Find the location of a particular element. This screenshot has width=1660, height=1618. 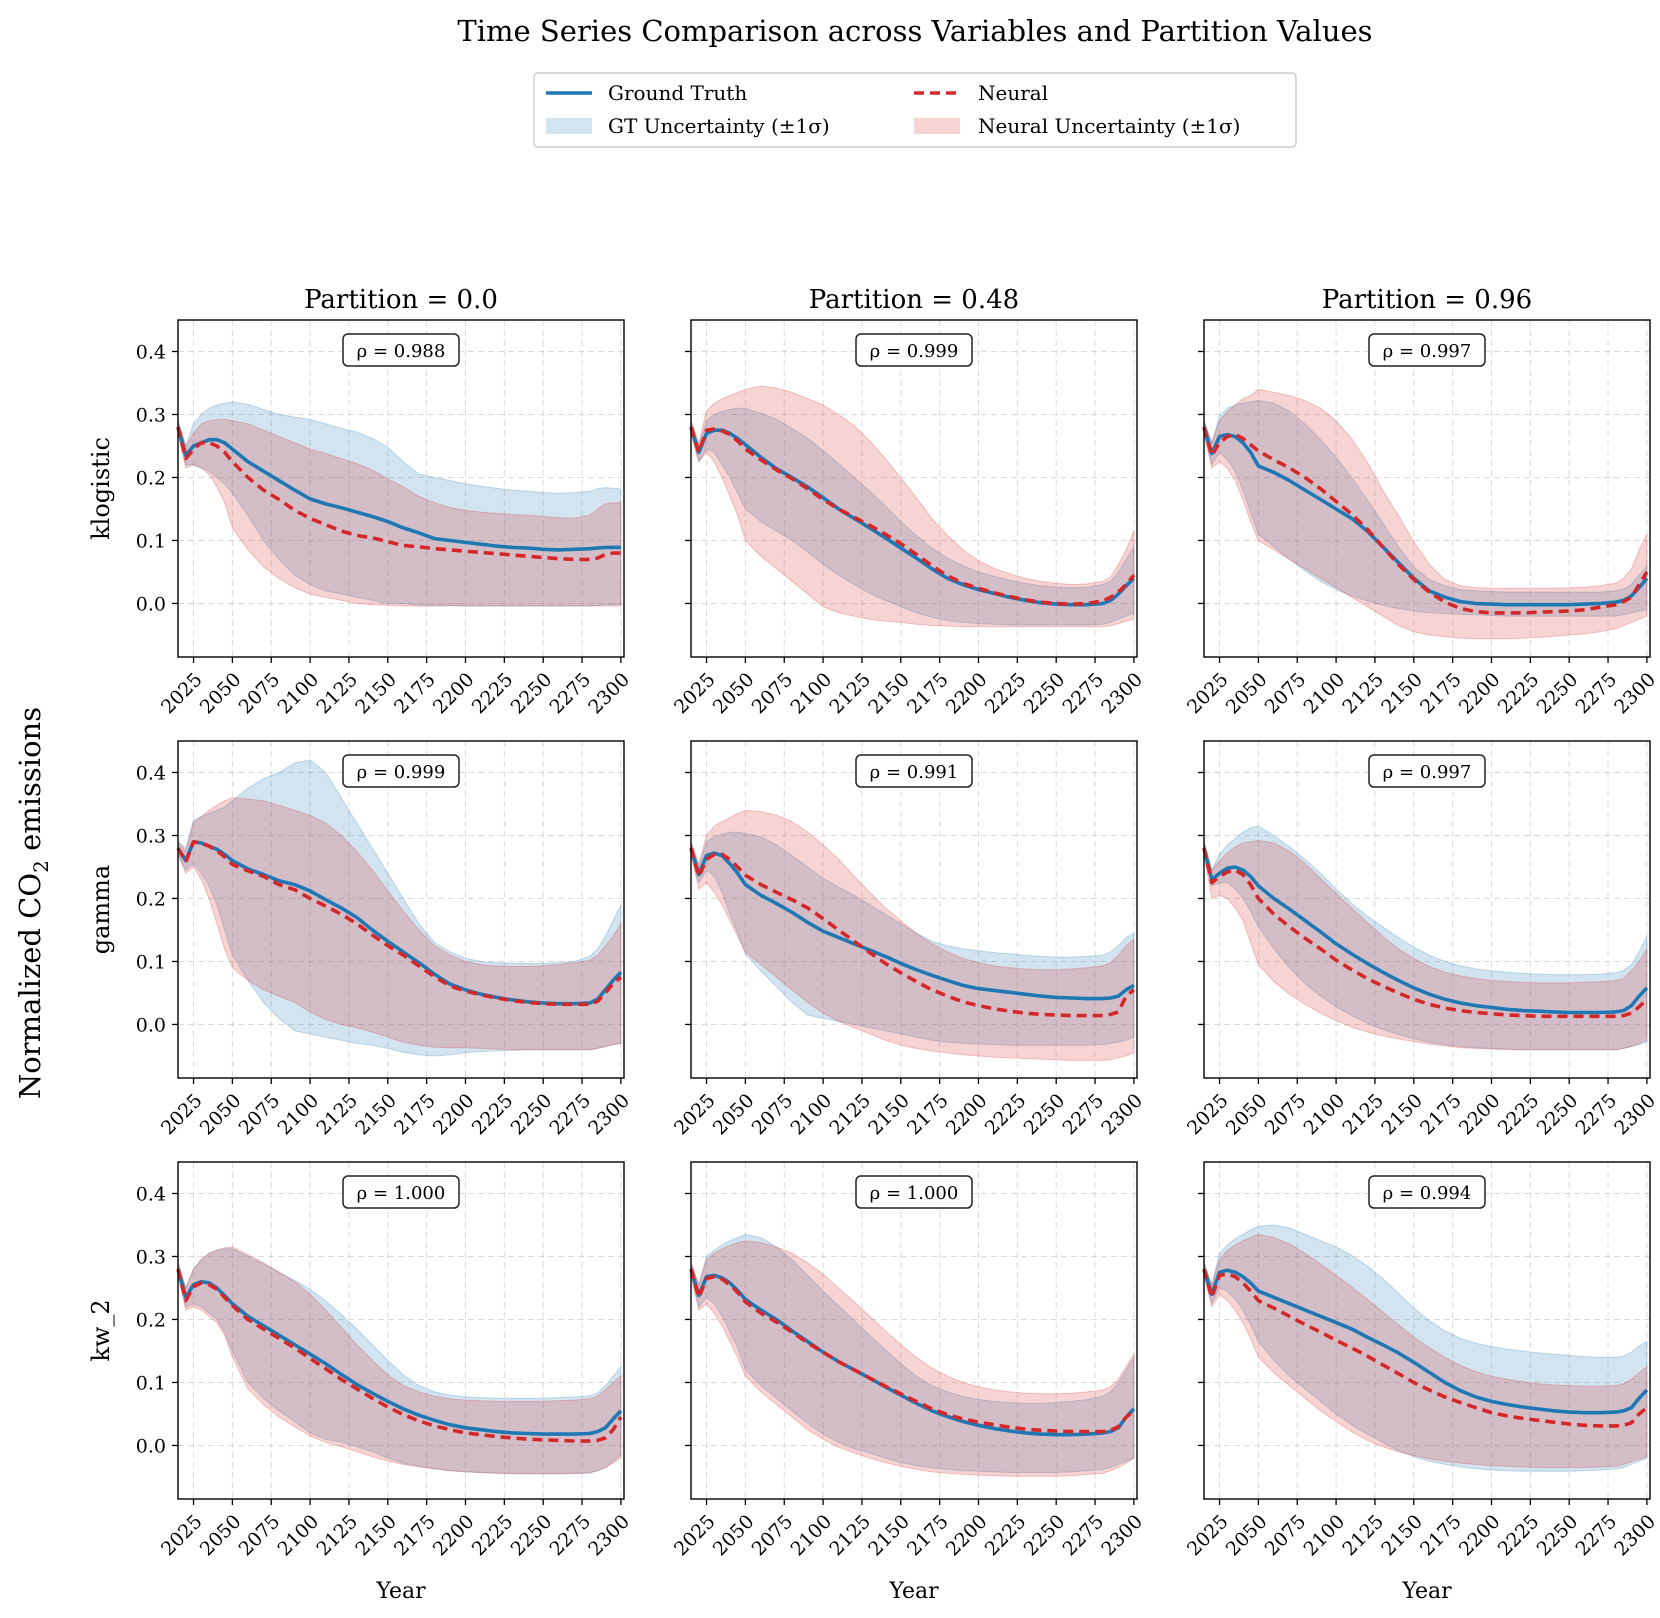

y-tick-label: 0.4 is located at coordinates (151, 1194).